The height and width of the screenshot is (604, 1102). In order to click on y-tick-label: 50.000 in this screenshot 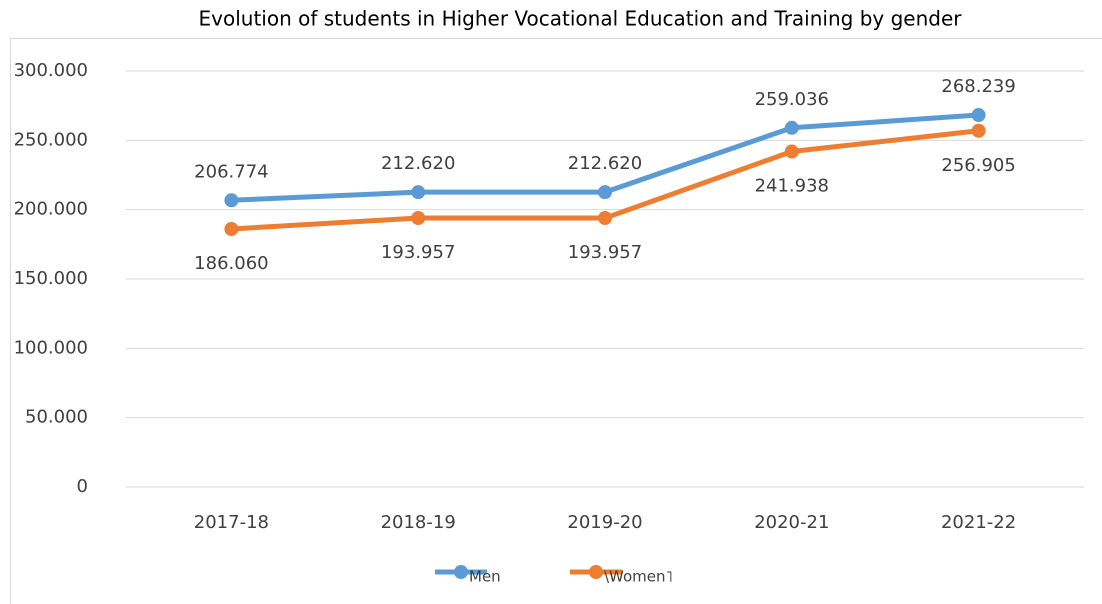, I will do `click(56, 417)`.